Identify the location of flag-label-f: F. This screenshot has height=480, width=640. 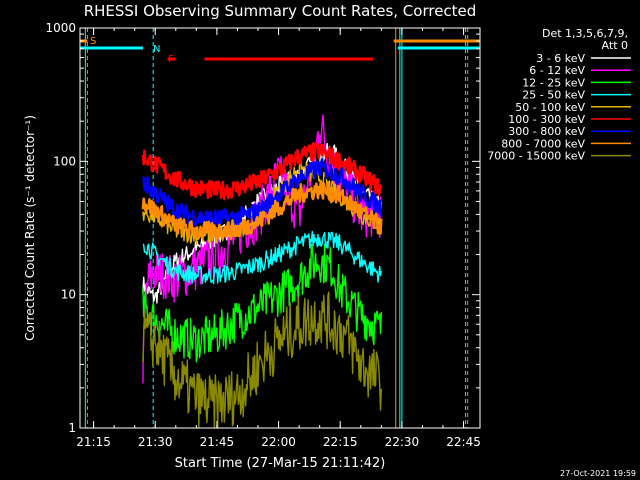
(171, 59).